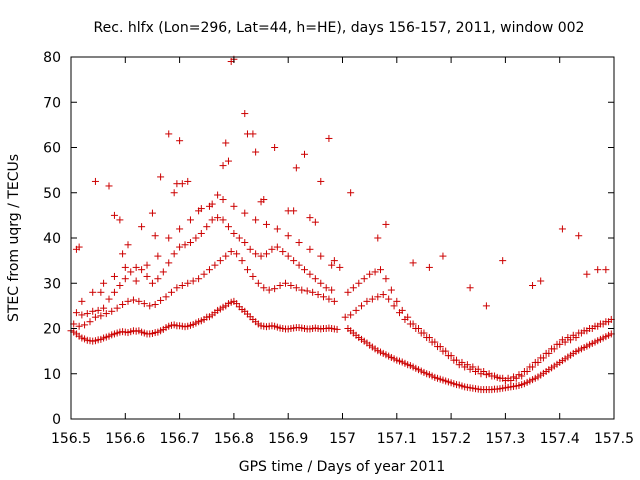 Image resolution: width=640 pixels, height=480 pixels. I want to click on x-tick-label: 156.8, so click(234, 439).